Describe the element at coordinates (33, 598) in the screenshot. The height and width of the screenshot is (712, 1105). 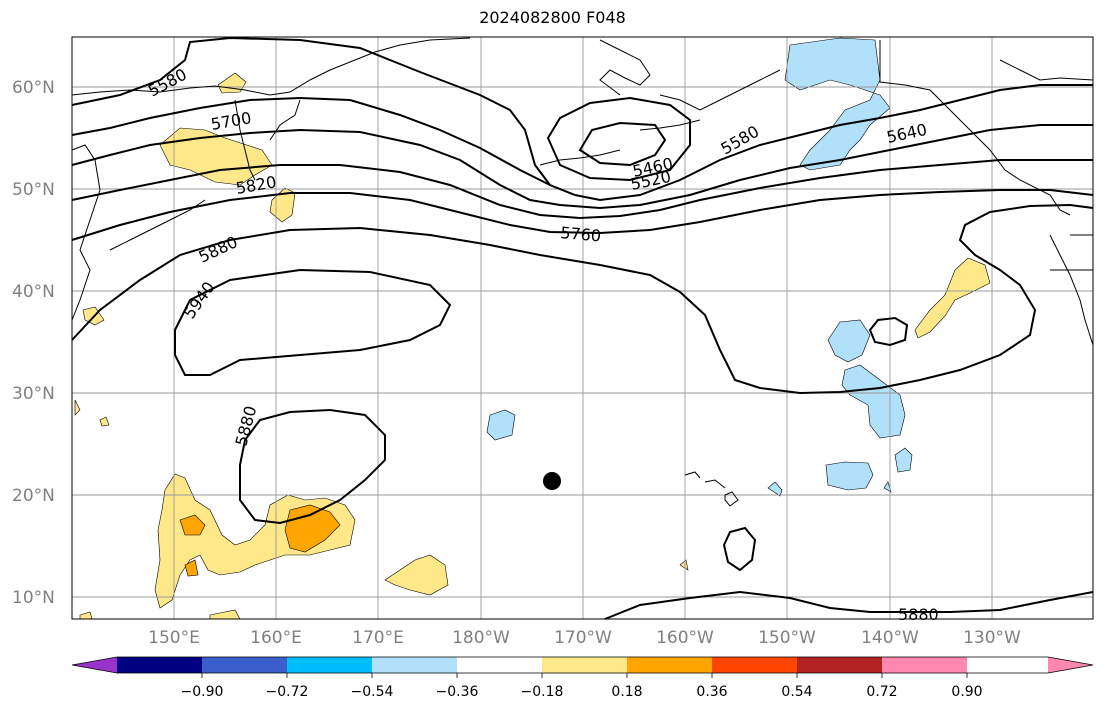
I see `lat-label-10n: 10°N` at that location.